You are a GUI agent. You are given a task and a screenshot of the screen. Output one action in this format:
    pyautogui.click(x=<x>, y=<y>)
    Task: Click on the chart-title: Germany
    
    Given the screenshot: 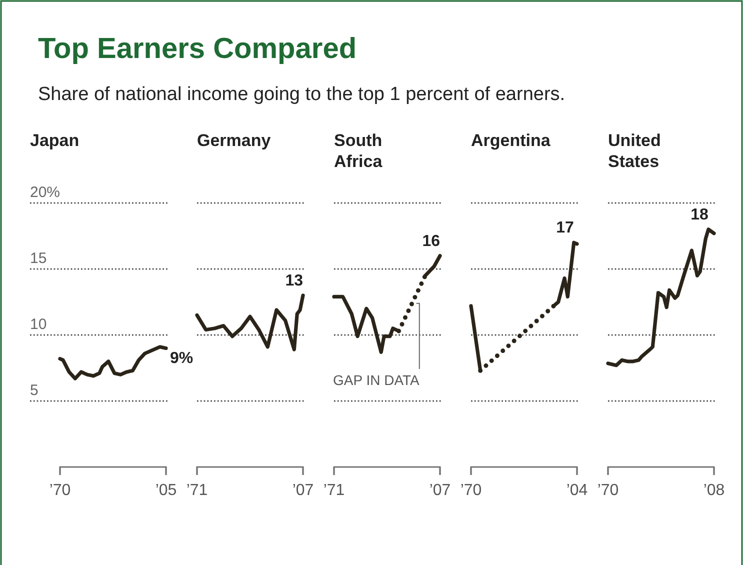 What is the action you would take?
    pyautogui.click(x=234, y=140)
    